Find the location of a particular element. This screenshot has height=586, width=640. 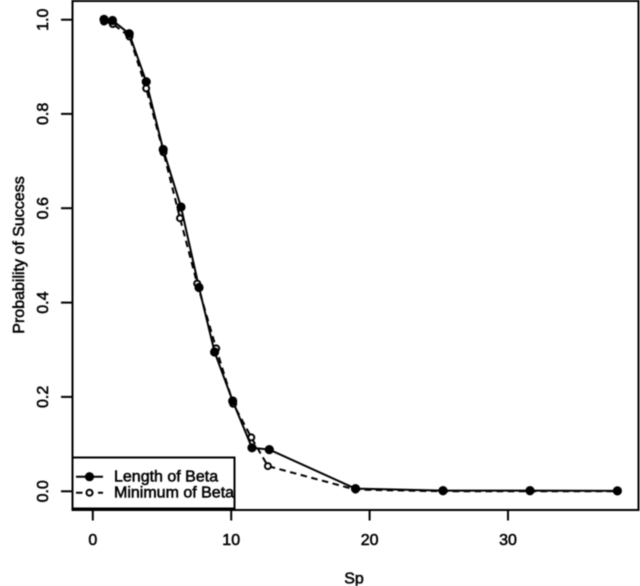

svg-text: 30 is located at coordinates (508, 540).